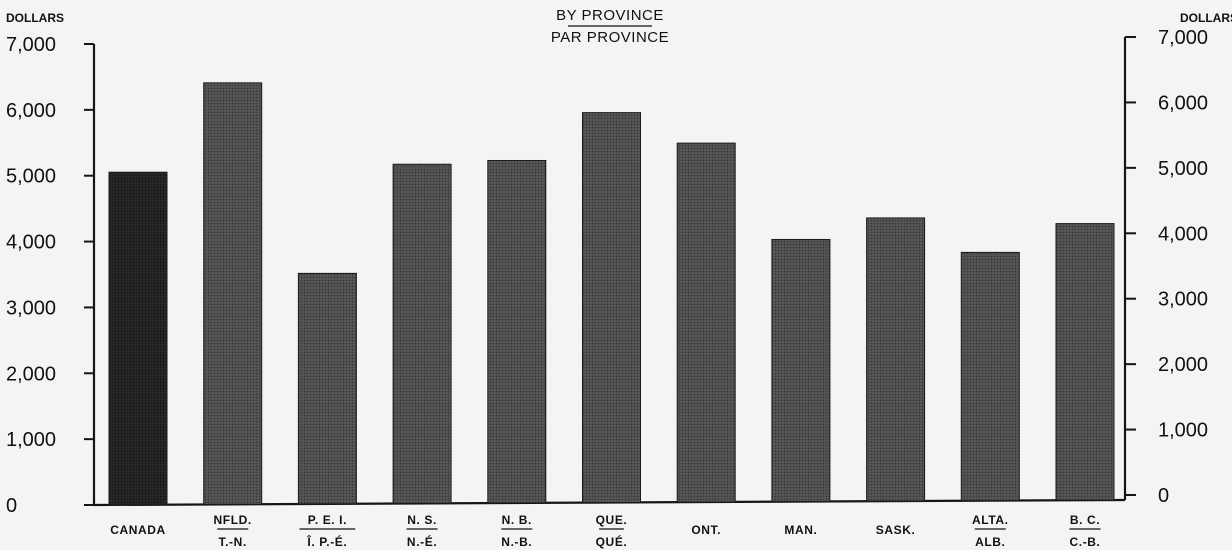 Image resolution: width=1232 pixels, height=550 pixels. I want to click on right-tick-label: 2,000, so click(1183, 365).